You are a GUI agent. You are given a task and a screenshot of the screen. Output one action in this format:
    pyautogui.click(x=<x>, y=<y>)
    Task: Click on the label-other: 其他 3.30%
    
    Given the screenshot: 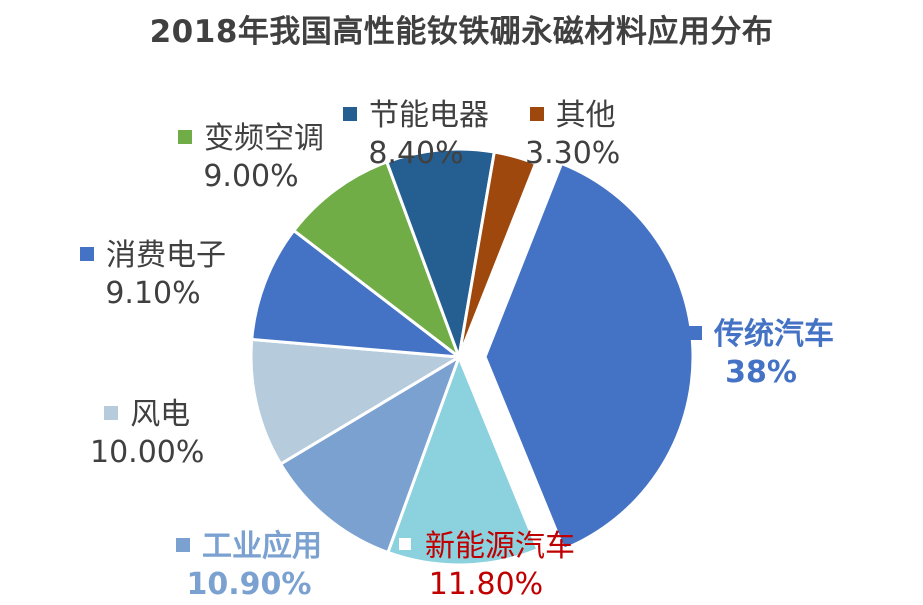 What is the action you would take?
    pyautogui.click(x=572, y=135)
    